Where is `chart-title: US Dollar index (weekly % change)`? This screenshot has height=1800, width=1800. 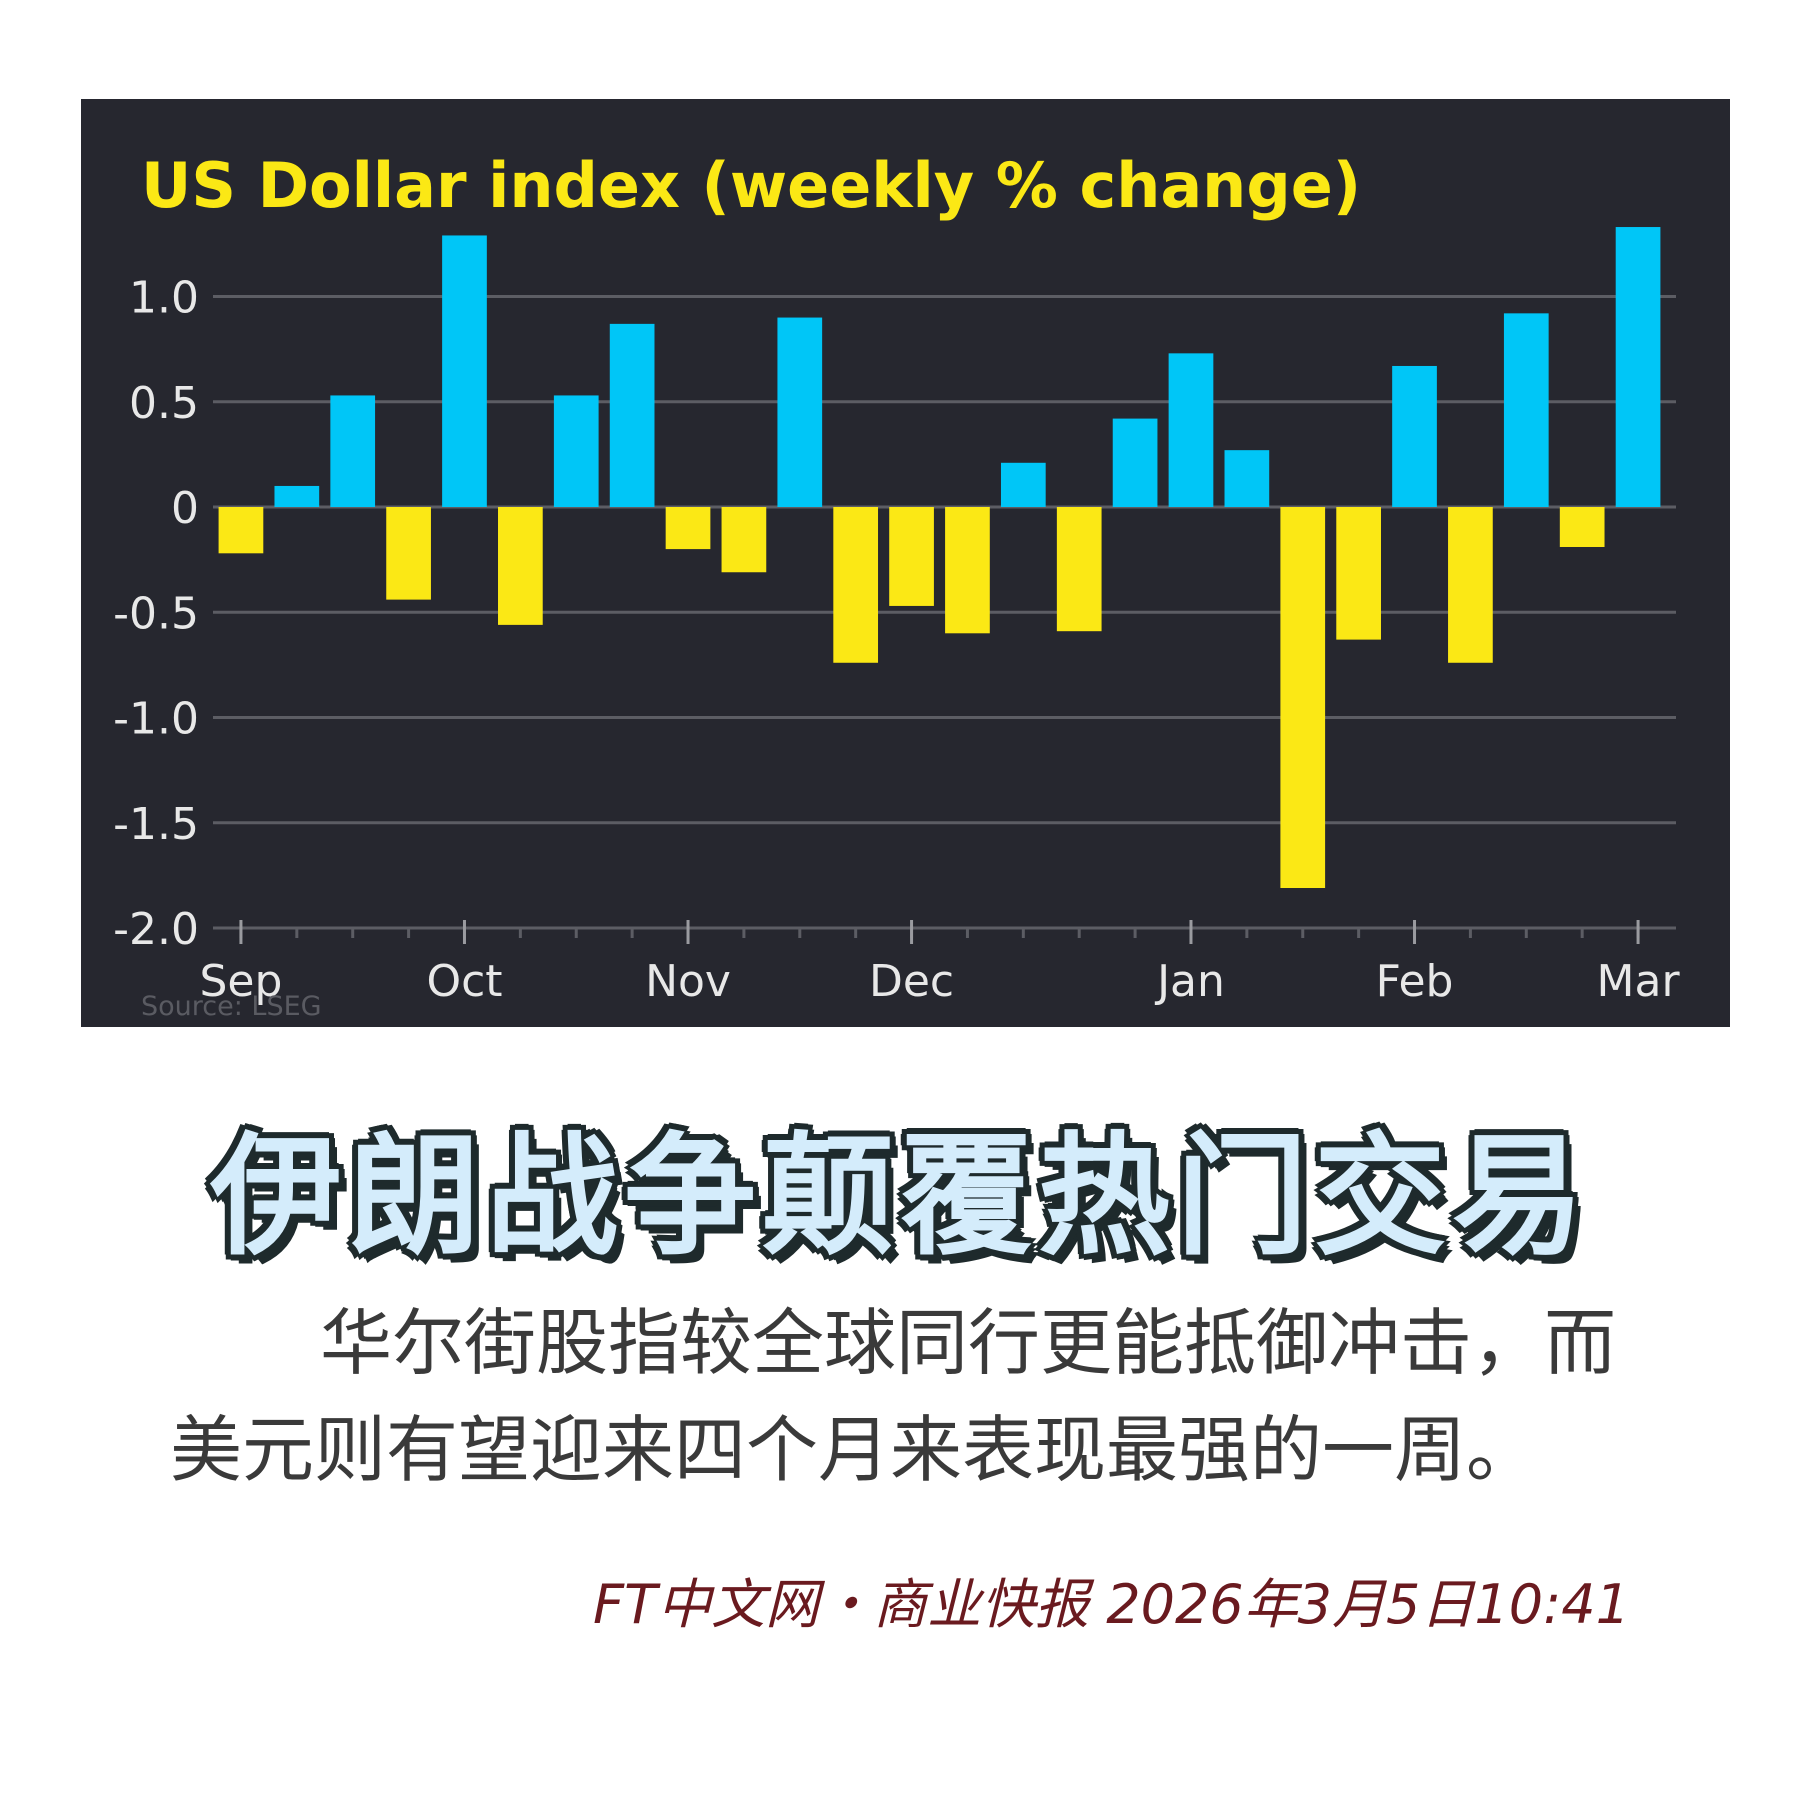
chart-title: US Dollar index (weekly % change) is located at coordinates (751, 185).